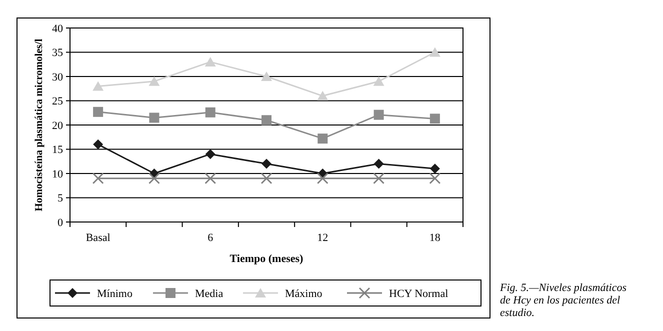 The width and height of the screenshot is (663, 331). I want to click on y-tick-label: 35, so click(58, 53).